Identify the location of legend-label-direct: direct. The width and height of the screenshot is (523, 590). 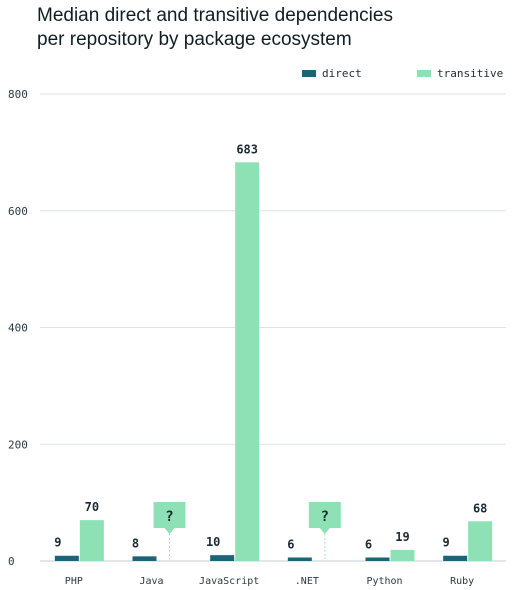
(342, 73).